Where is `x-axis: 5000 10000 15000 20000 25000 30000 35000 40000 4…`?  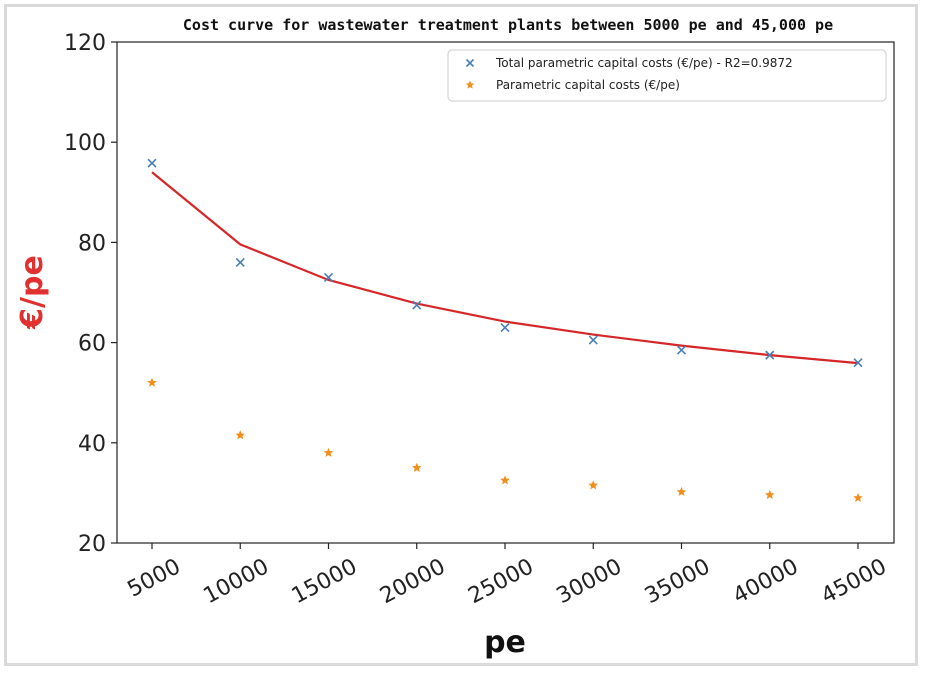 x-axis: 5000 10000 15000 20000 25000 30000 35000 40000 4… is located at coordinates (507, 576).